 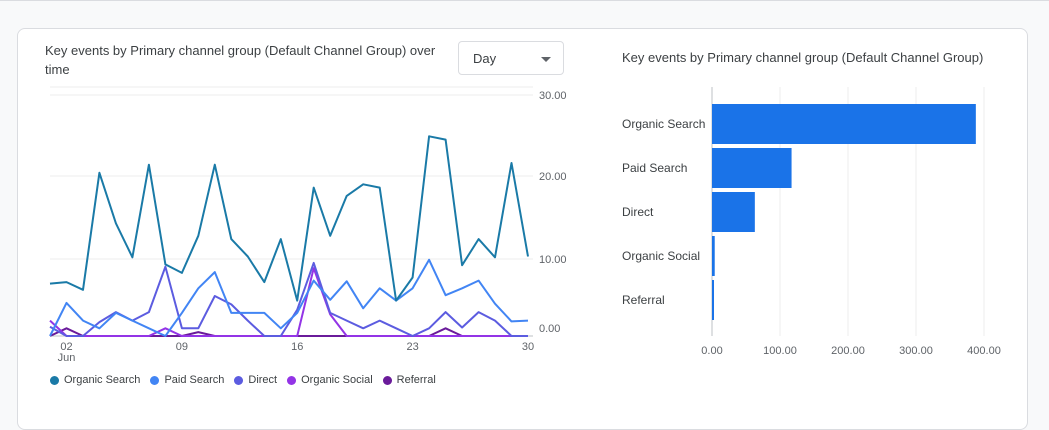 I want to click on legend-item: Direct, so click(x=255, y=380).